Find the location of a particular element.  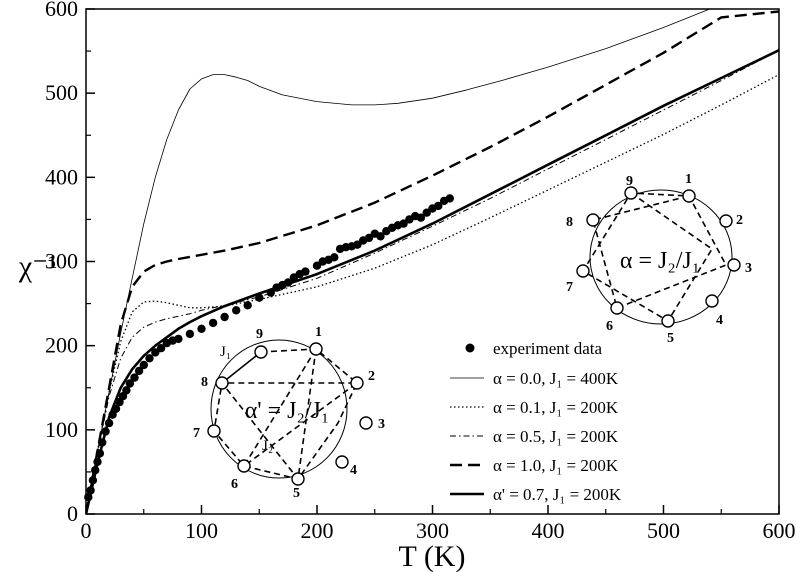

x-tick-label: 500 is located at coordinates (663, 530).